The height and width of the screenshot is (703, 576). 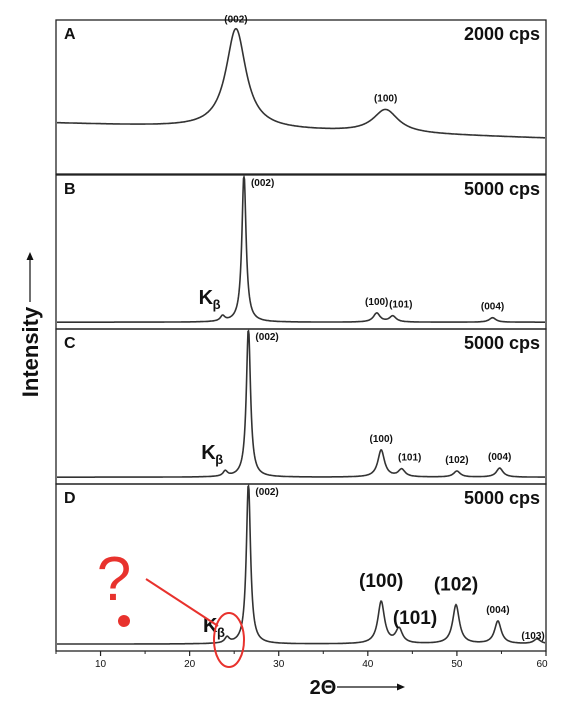 I want to click on kbeta-subscript-D: β, so click(x=221, y=632).